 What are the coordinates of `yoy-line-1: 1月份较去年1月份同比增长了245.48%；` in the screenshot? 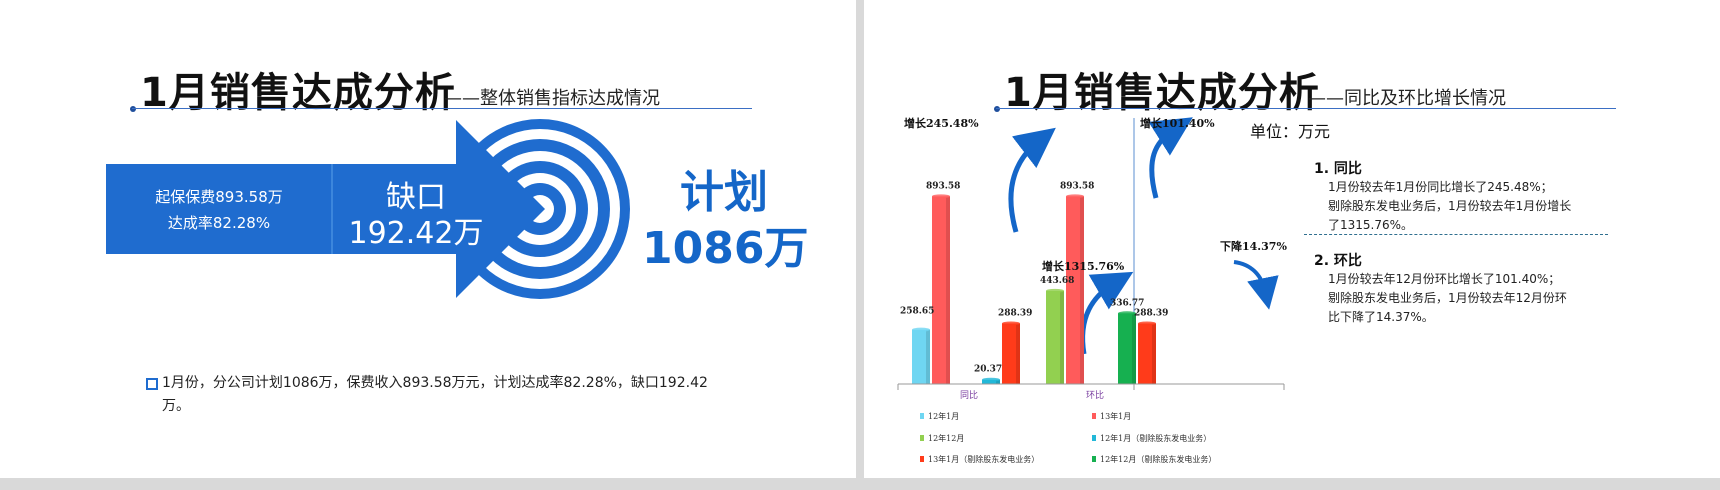 It's located at (1440, 187).